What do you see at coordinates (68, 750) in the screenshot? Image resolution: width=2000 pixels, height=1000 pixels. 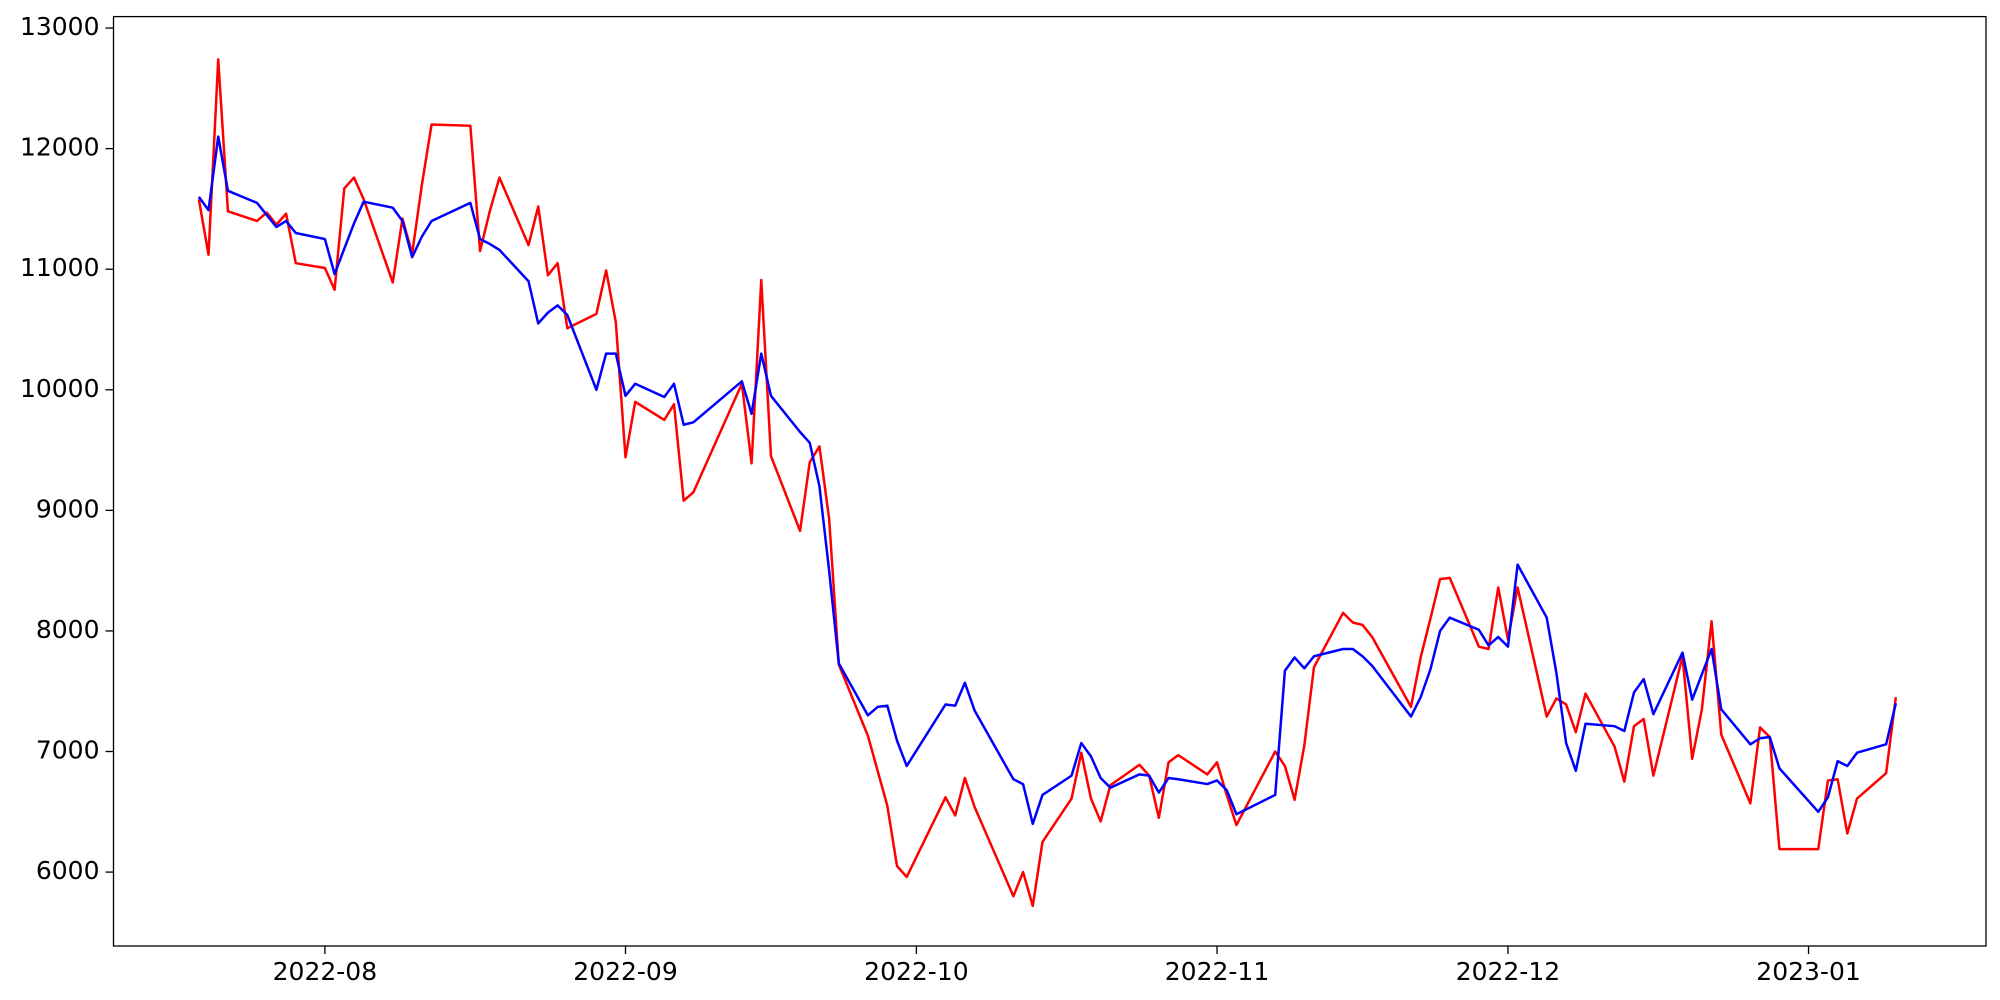 I see `y-tick-label: 7000` at bounding box center [68, 750].